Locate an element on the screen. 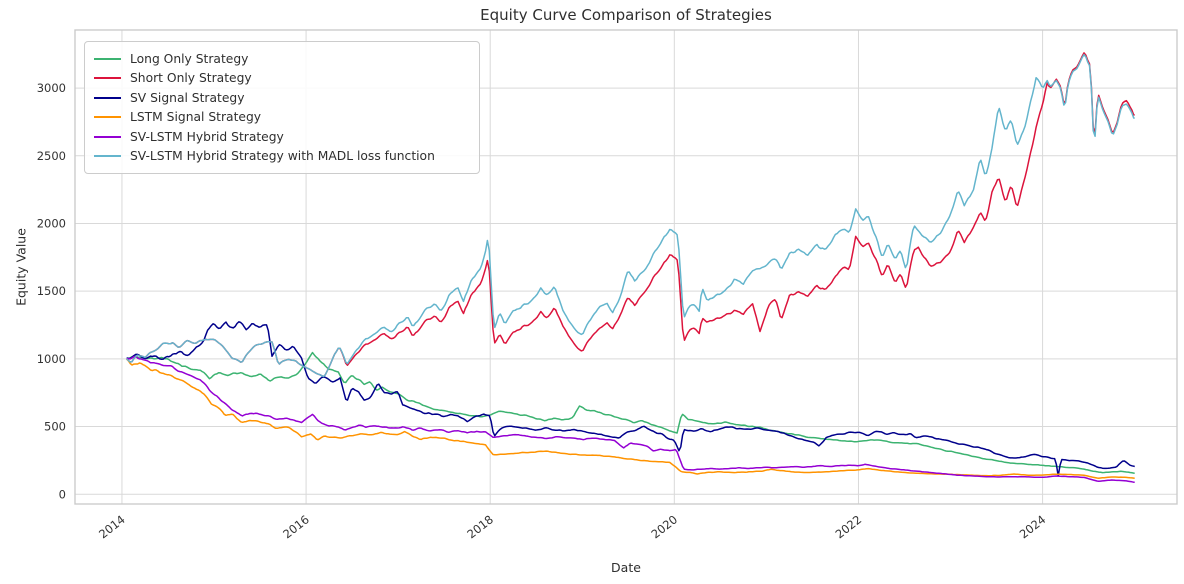  y-tick-label: 2500 is located at coordinates (51, 156).